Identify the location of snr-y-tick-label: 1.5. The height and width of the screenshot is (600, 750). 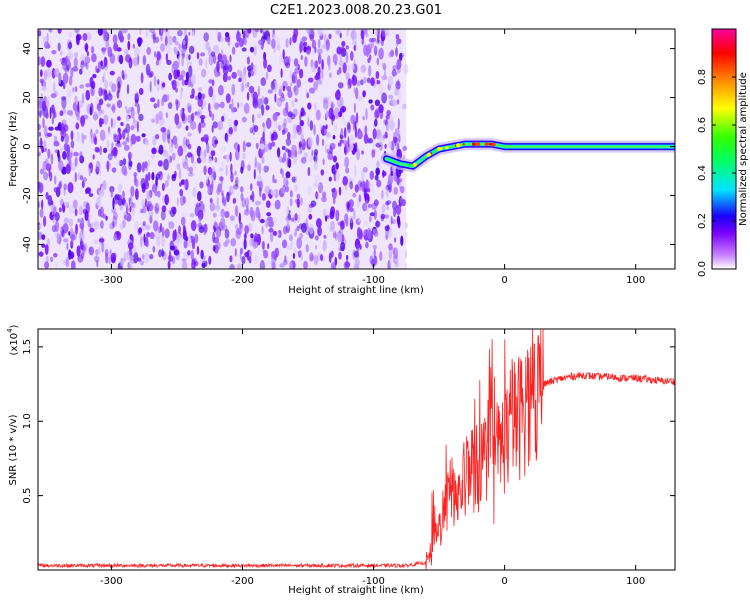
(27, 347).